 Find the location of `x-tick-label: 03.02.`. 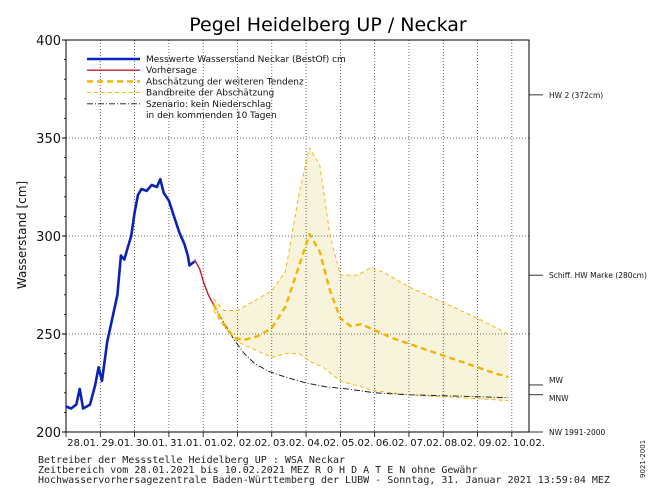

x-tick-label: 03.02. is located at coordinates (289, 443).